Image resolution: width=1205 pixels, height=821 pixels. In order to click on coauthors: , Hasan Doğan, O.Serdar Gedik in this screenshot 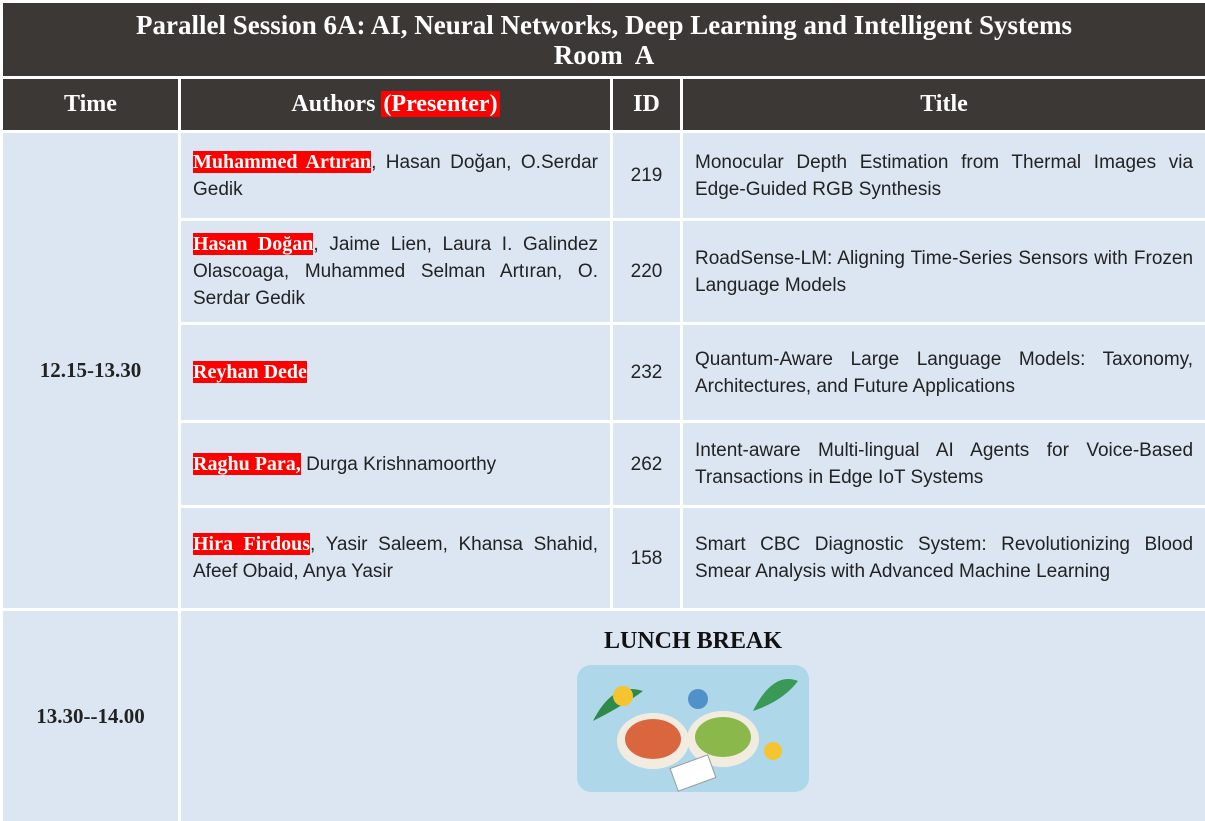, I will do `click(395, 175)`.